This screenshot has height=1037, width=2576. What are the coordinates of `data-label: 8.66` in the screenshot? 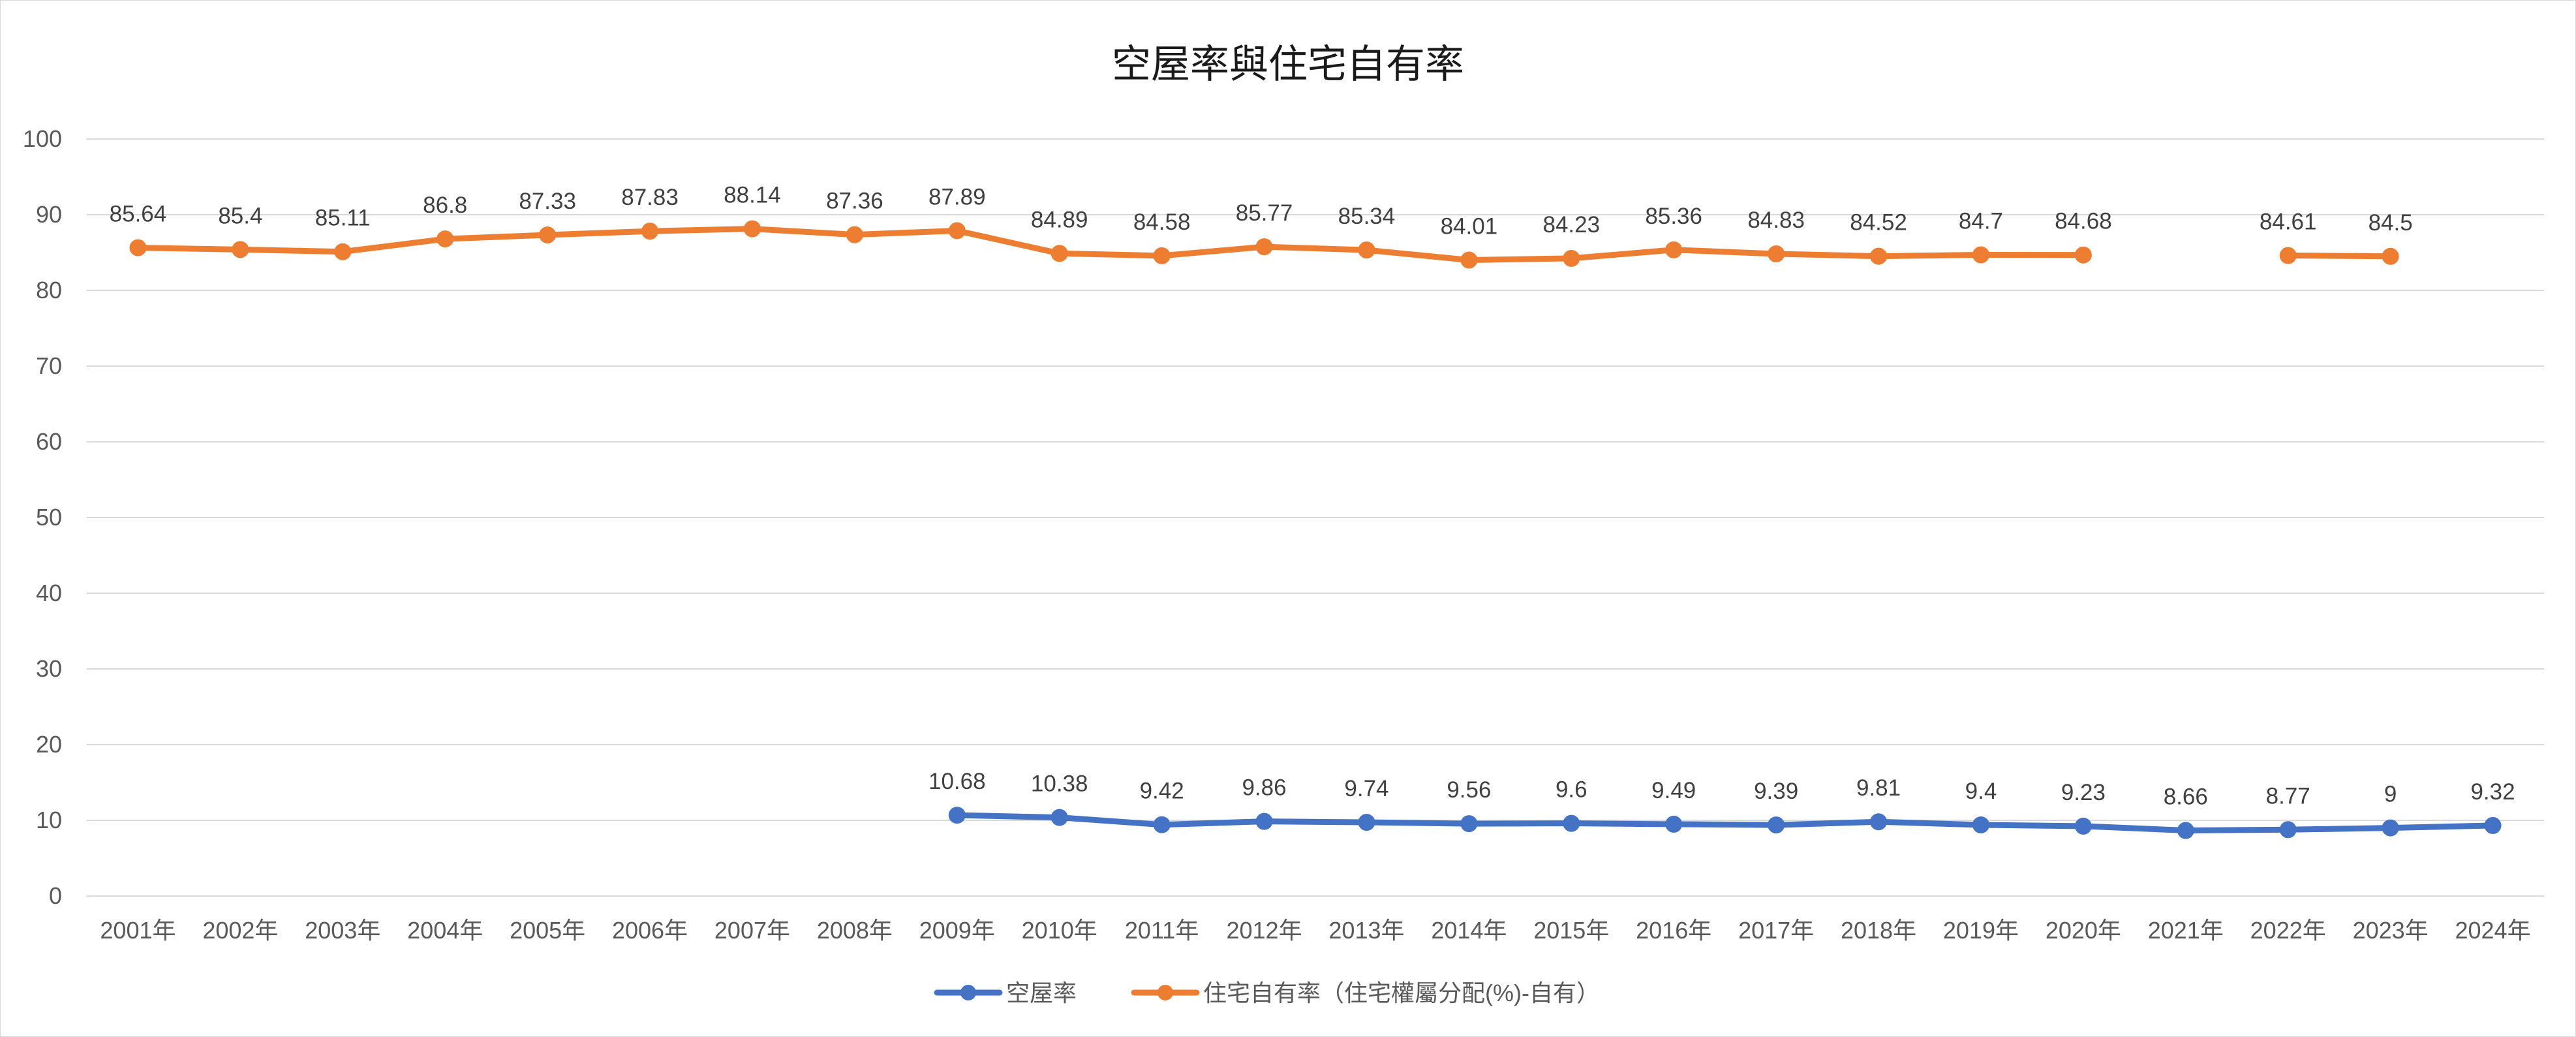 It's located at (2186, 797).